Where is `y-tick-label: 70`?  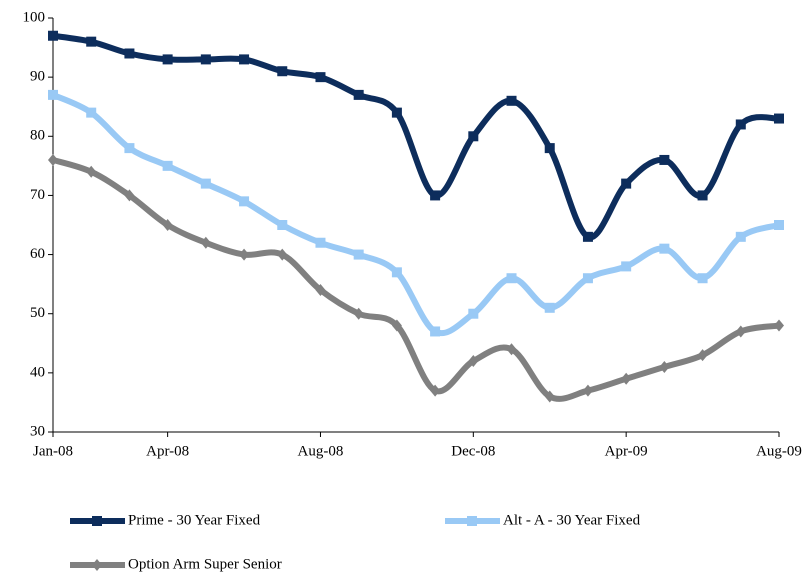 y-tick-label: 70 is located at coordinates (37, 195).